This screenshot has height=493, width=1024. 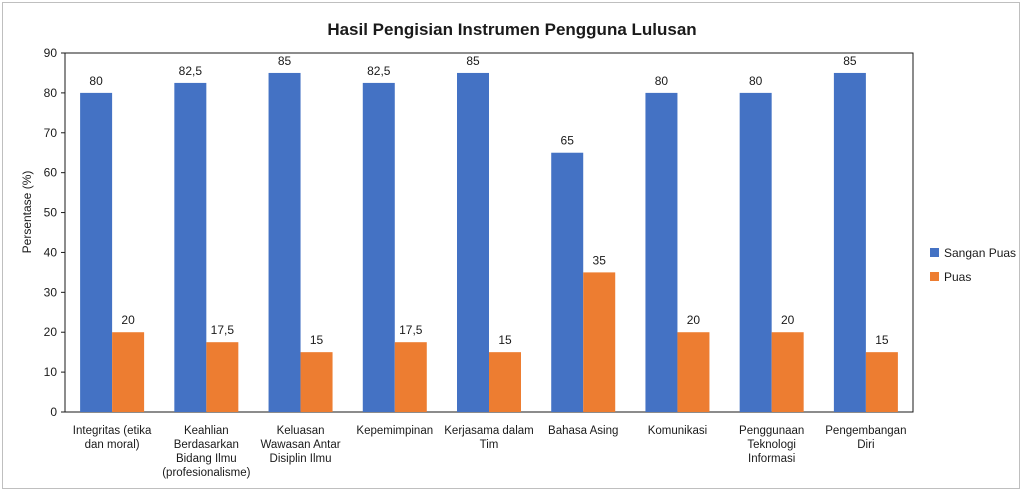 What do you see at coordinates (301, 459) in the screenshot?
I see `x-category-line: Disiplin Ilmu` at bounding box center [301, 459].